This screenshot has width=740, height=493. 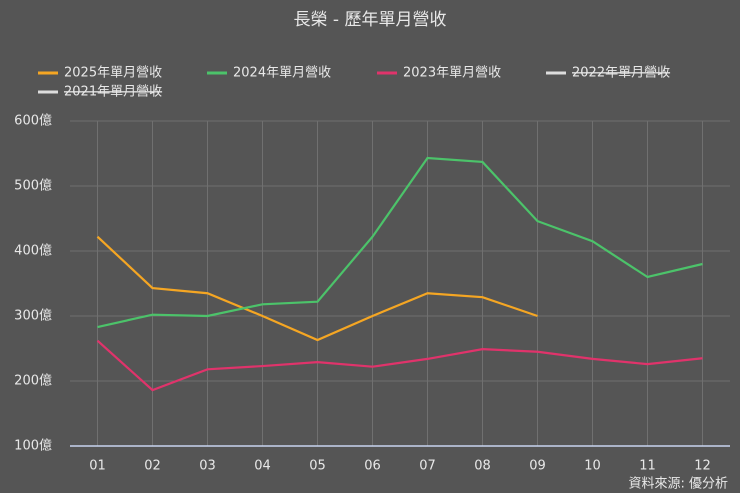 I want to click on x-tick-label: 09, so click(x=537, y=466).